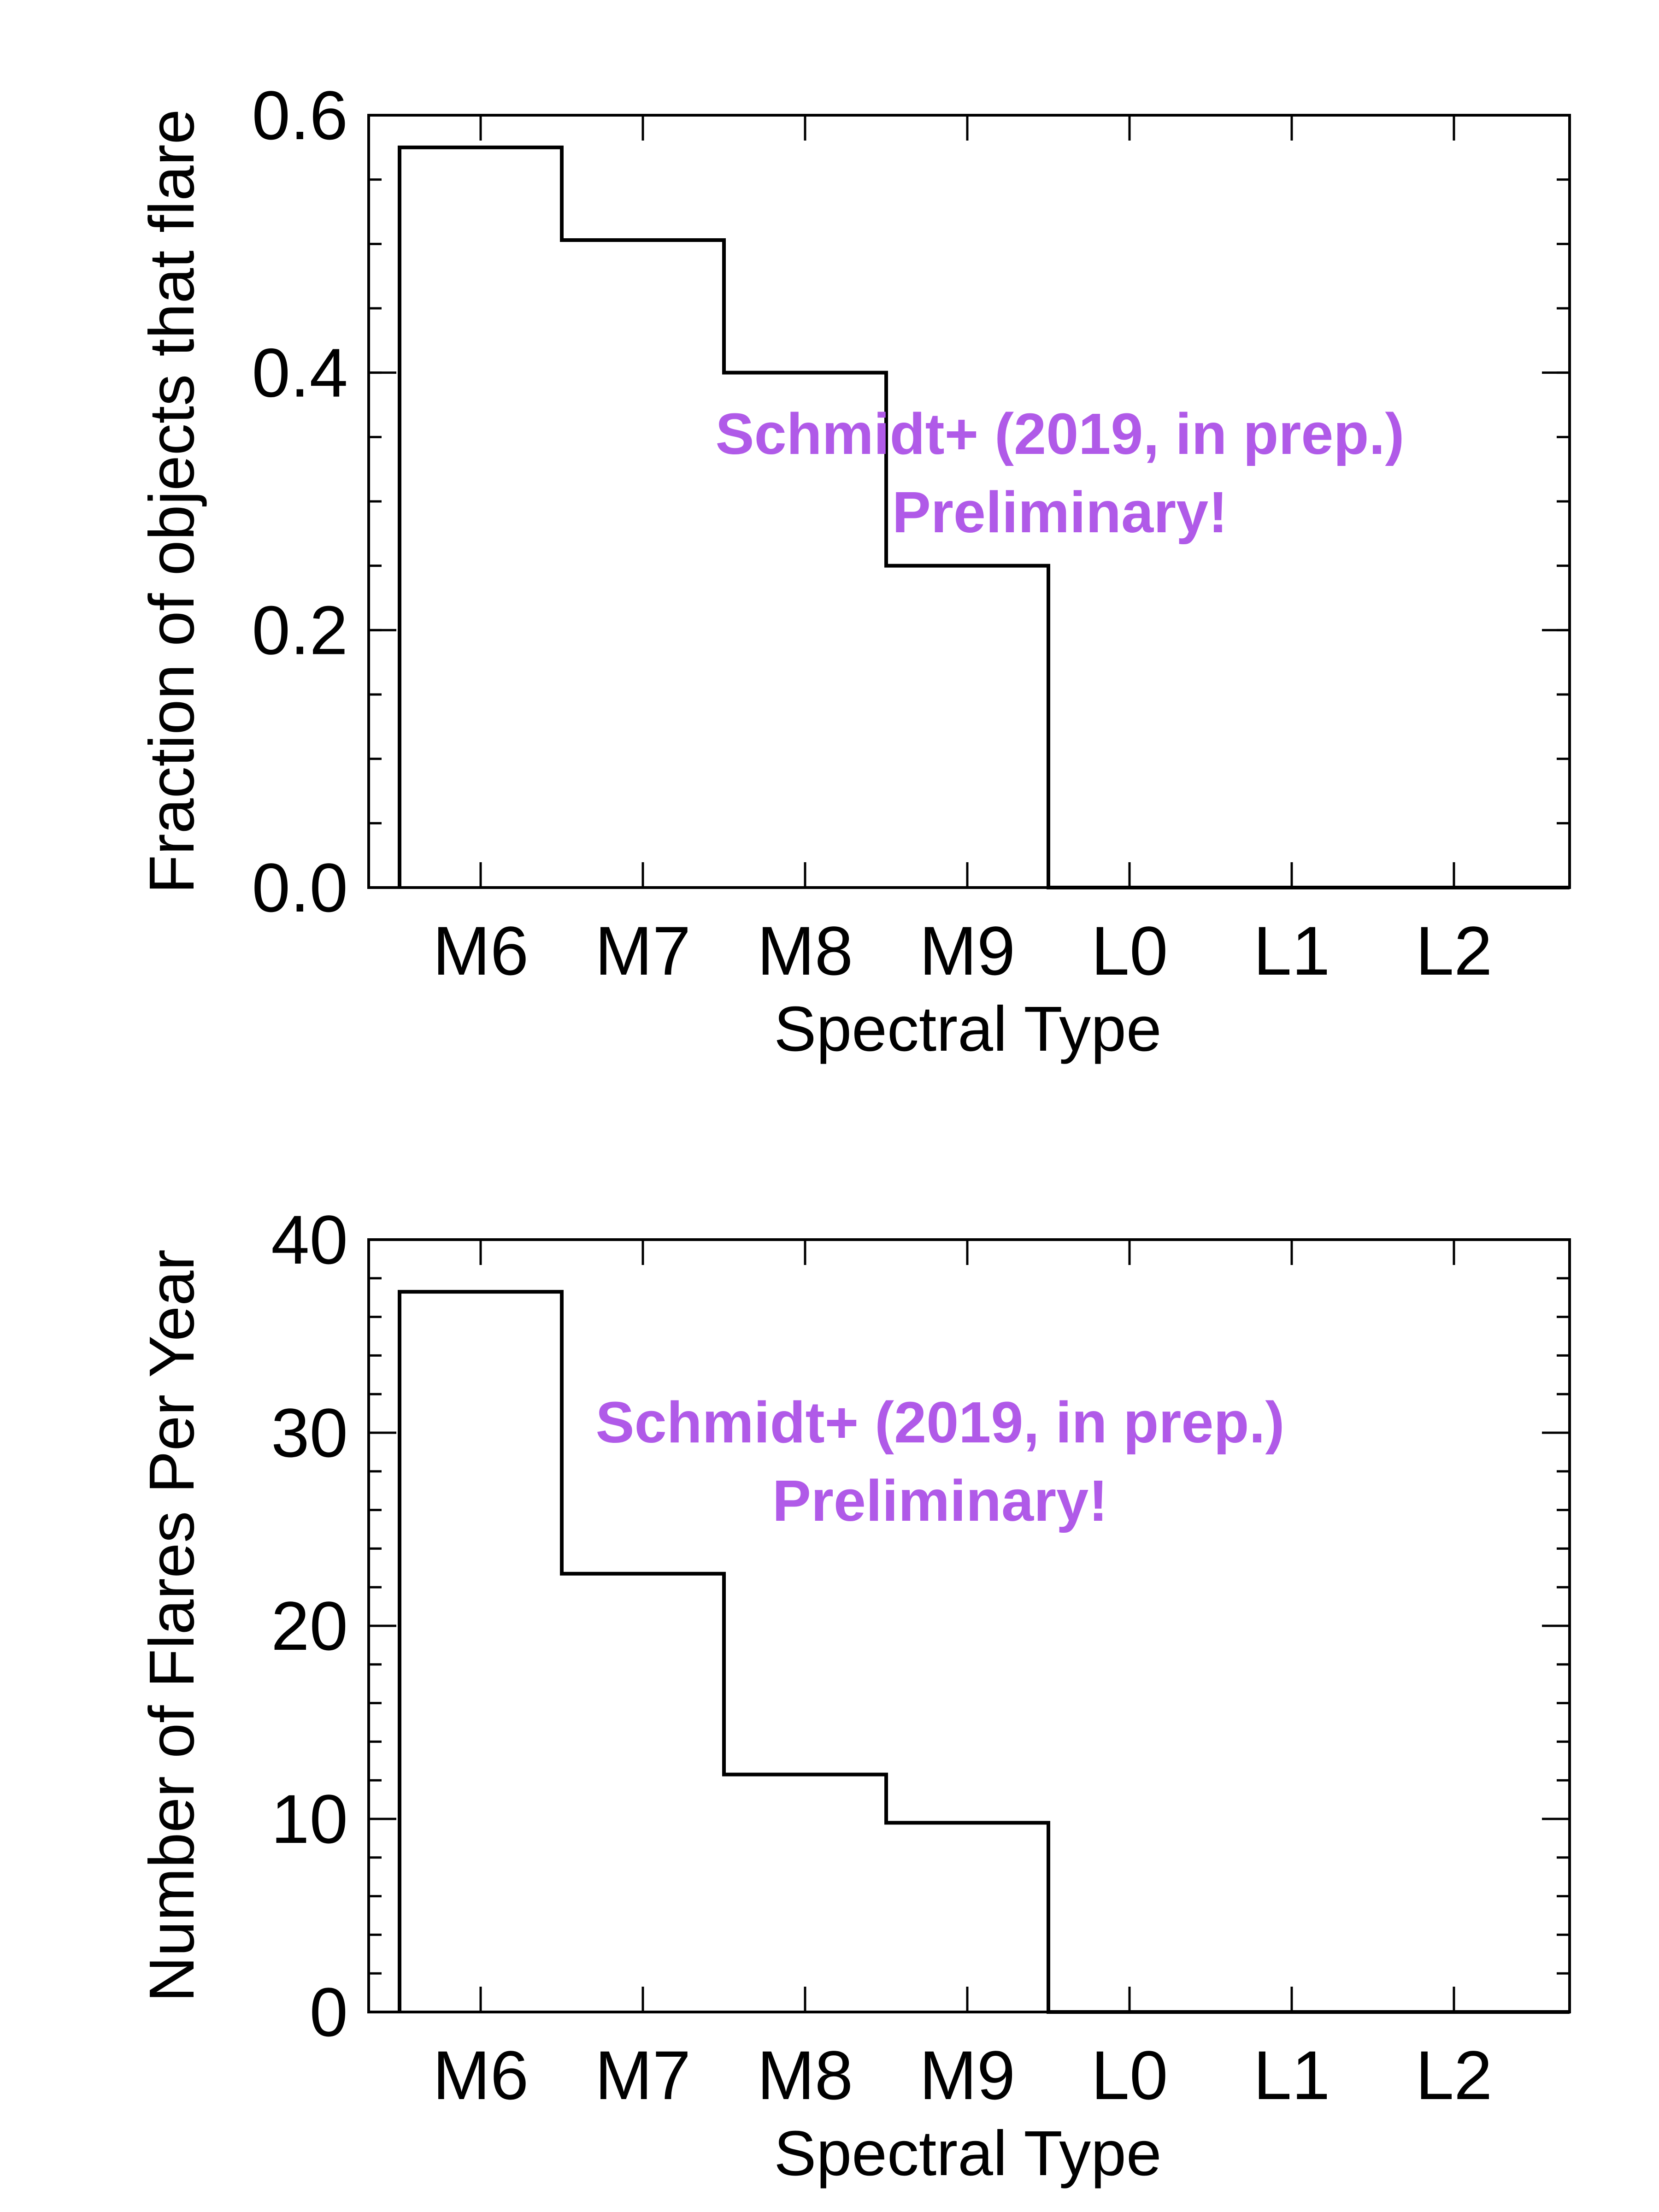 The image size is (1659, 2212). Describe the element at coordinates (309, 1432) in the screenshot. I see `y-tick-label: 30` at that location.